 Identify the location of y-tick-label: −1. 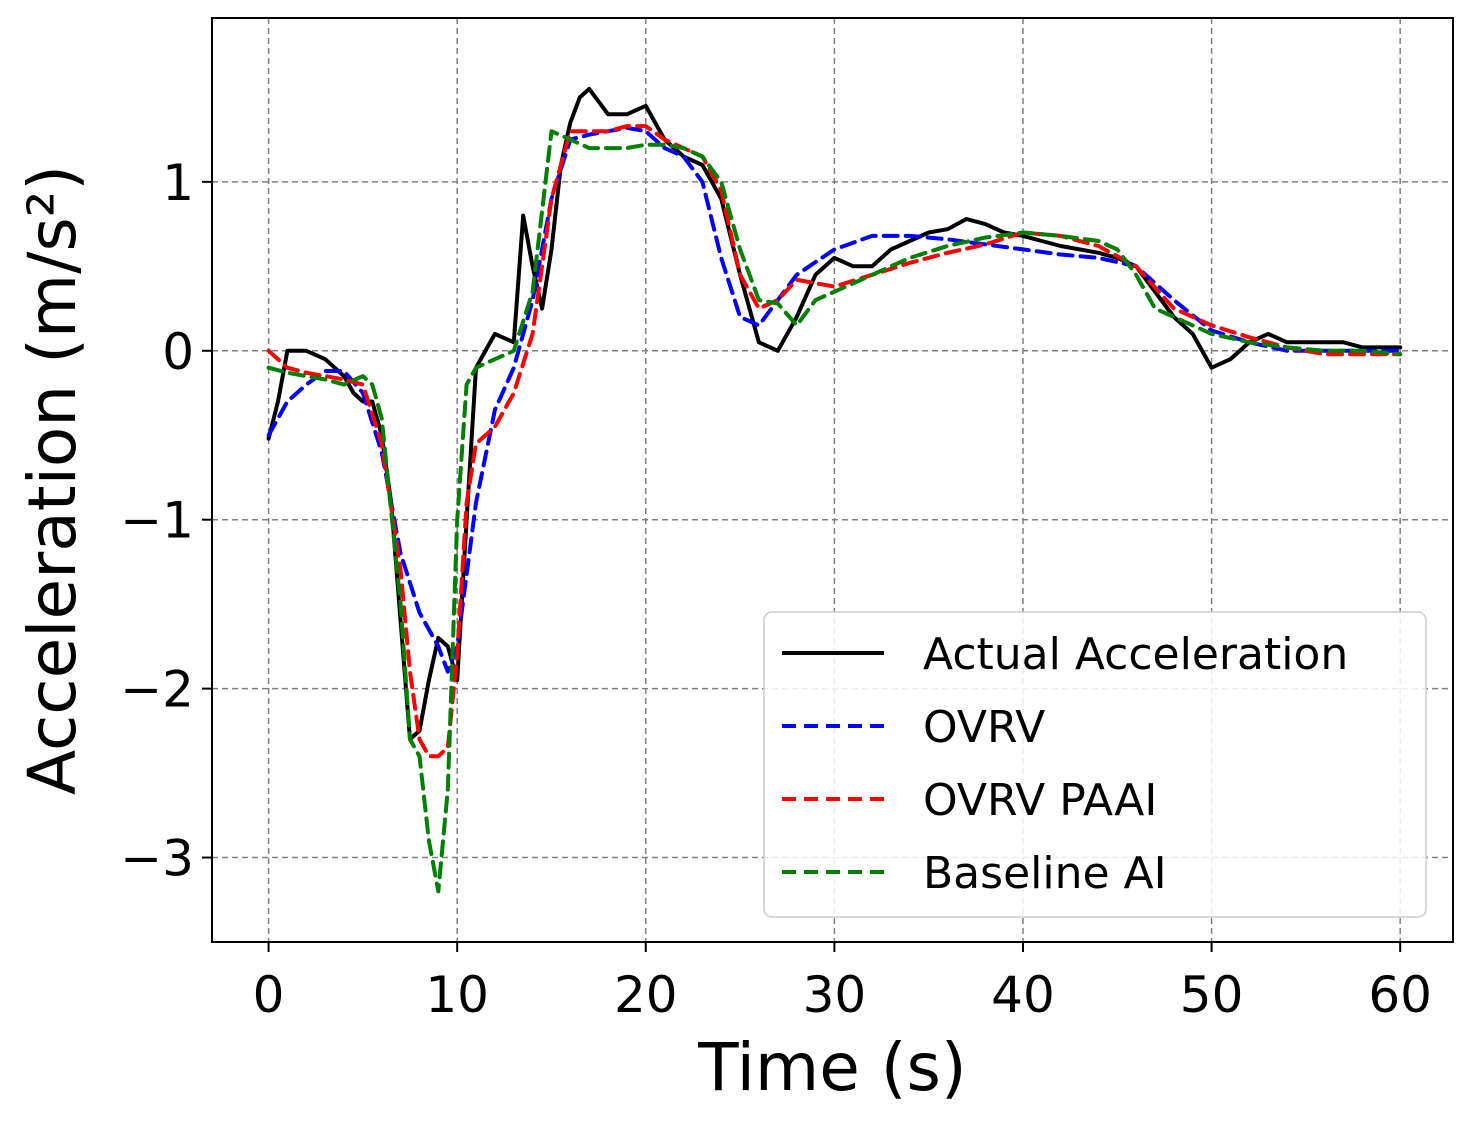
(157, 521).